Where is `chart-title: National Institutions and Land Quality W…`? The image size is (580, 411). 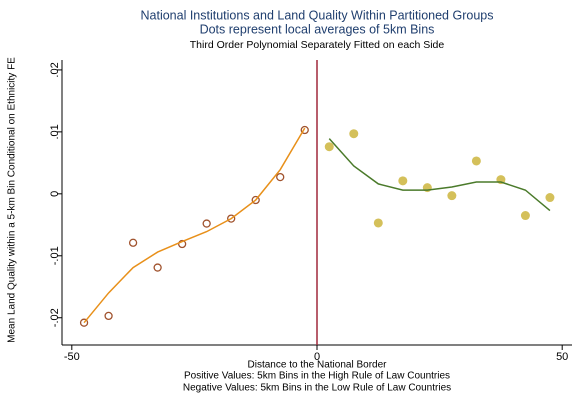
chart-title: National Institutions and Land Quality W… is located at coordinates (317, 15).